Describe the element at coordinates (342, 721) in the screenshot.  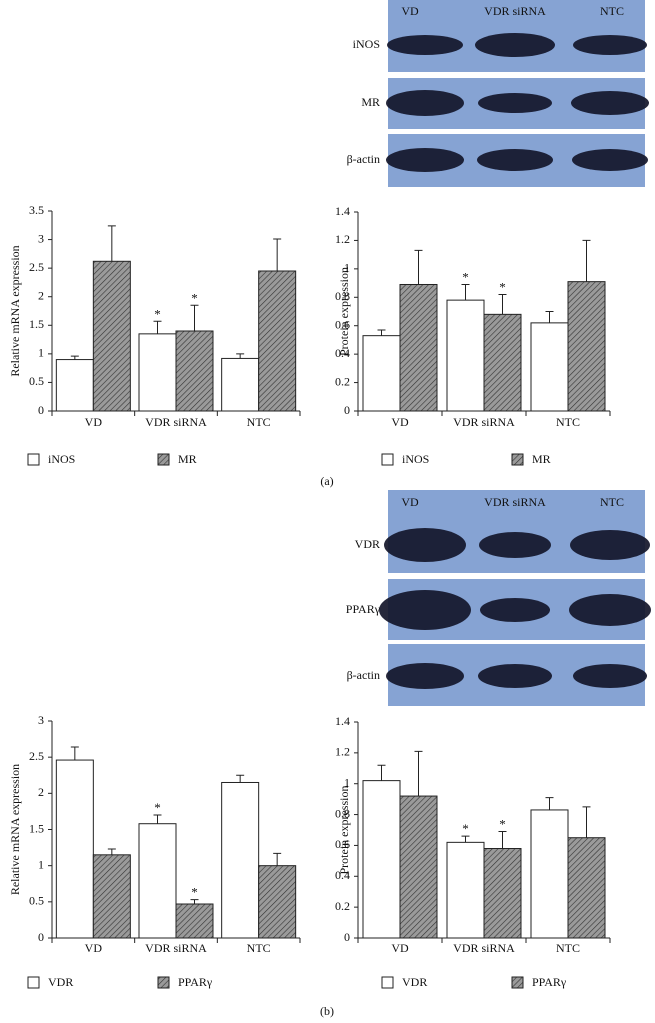
I see `y-tick-label: 1.4` at that location.